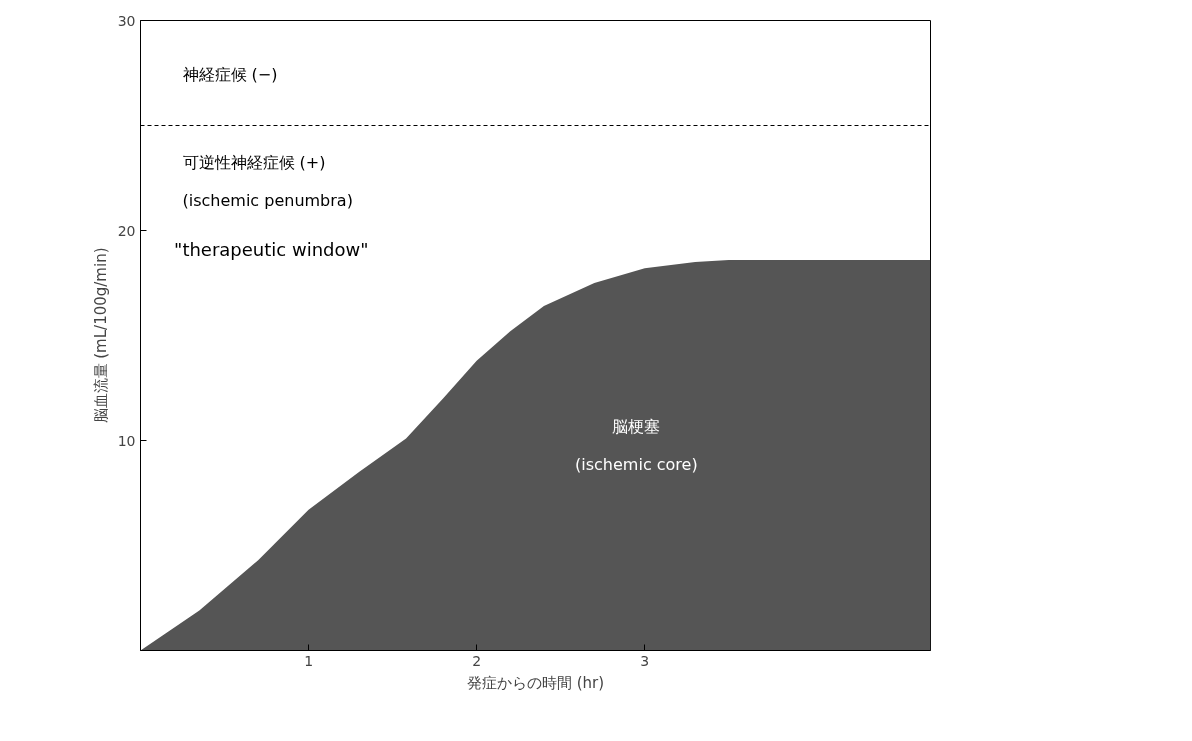 This screenshot has height=741, width=1192. I want to click on y-tick-label: 30, so click(126, 20).